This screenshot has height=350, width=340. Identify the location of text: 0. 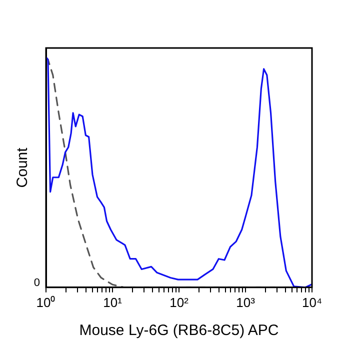
(37, 282).